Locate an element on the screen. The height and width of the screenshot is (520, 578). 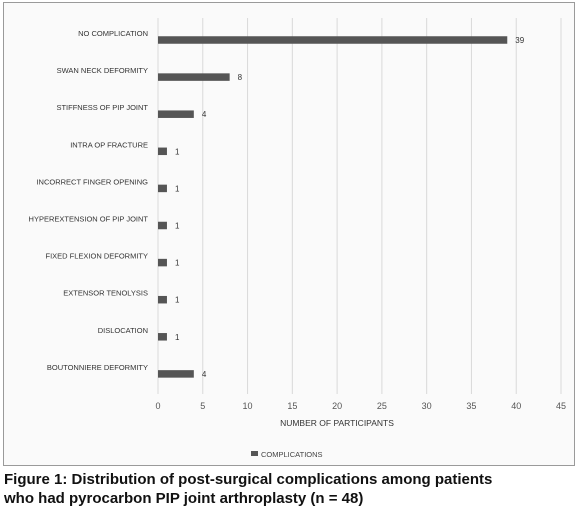
bar-value-label: 39 is located at coordinates (519, 40).